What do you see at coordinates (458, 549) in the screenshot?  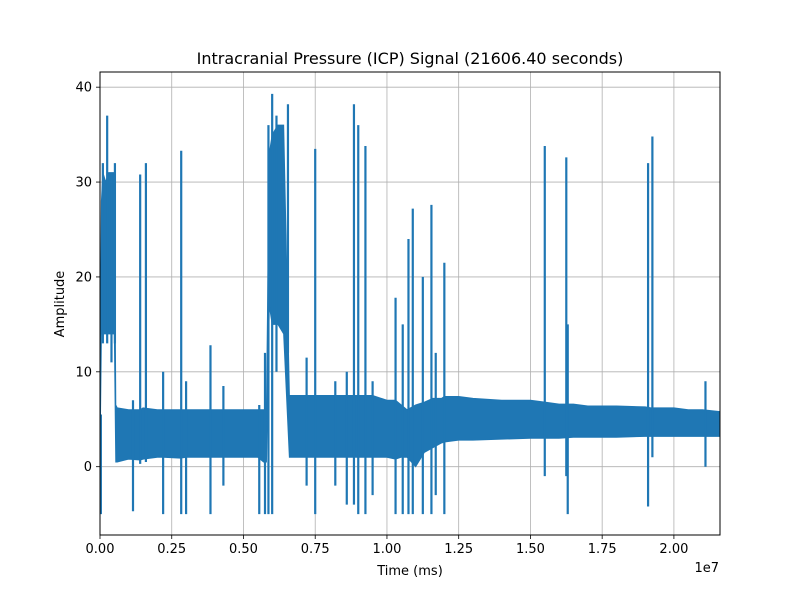 I see `x-tick-label: 1.25` at bounding box center [458, 549].